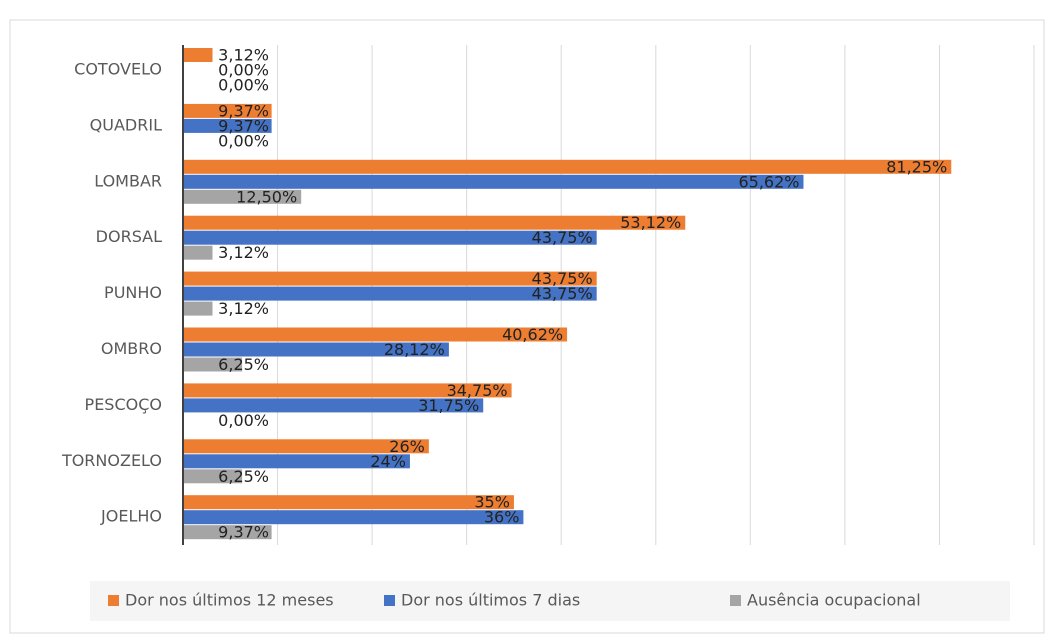  Describe the element at coordinates (111, 460) in the screenshot. I see `category-label: TORNOZELO` at that location.